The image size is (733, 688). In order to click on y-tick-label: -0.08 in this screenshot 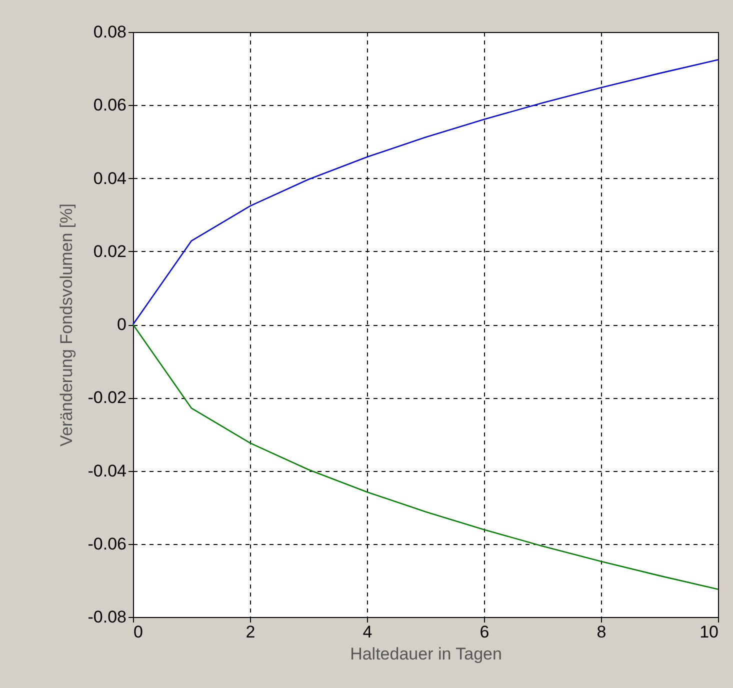, I will do `click(107, 617)`.